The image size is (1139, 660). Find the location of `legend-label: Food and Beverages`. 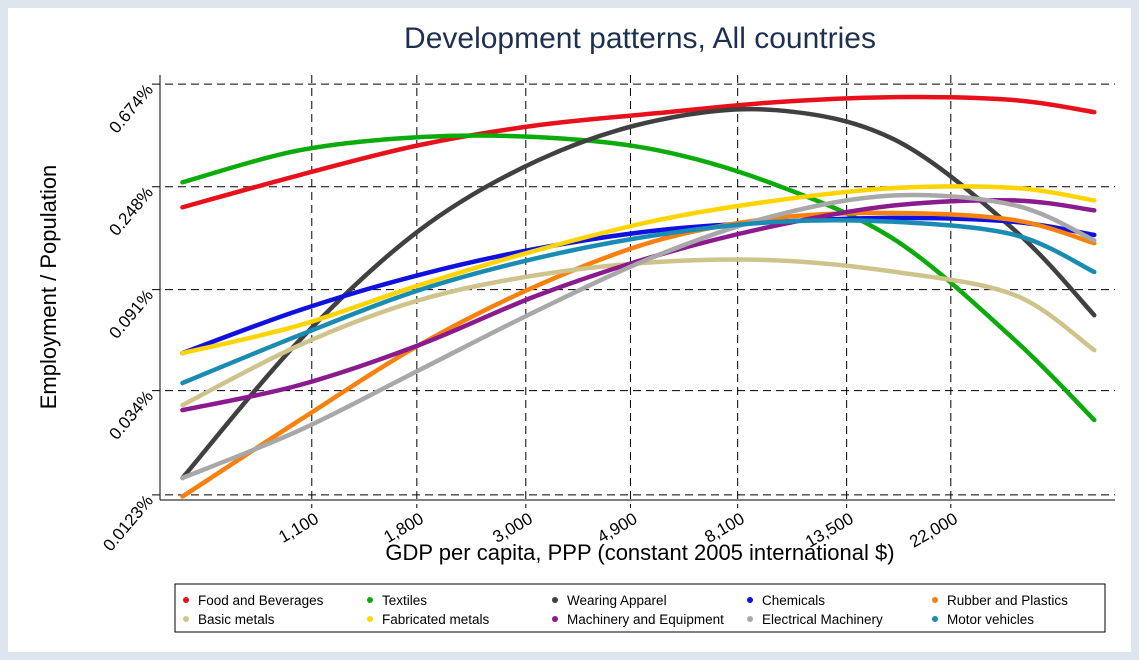

legend-label: Food and Beverages is located at coordinates (261, 600).